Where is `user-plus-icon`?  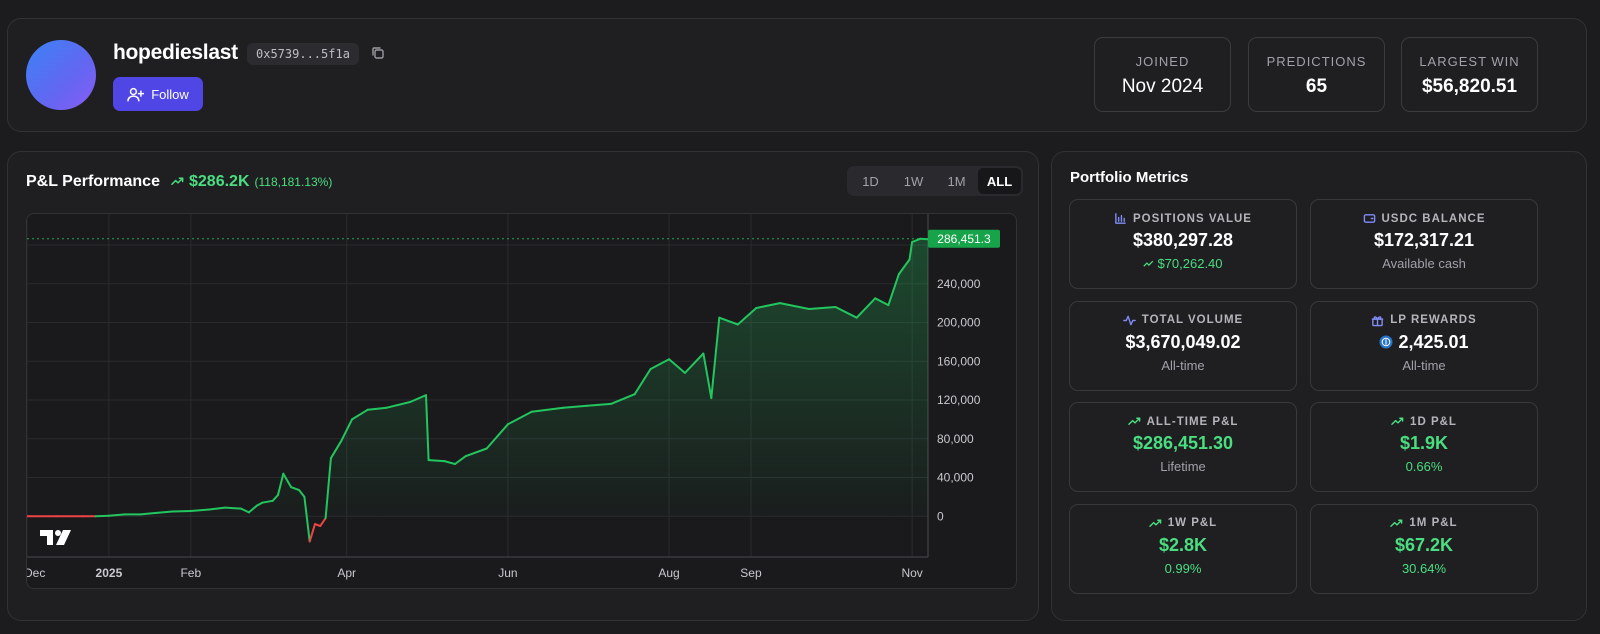 user-plus-icon is located at coordinates (136, 94).